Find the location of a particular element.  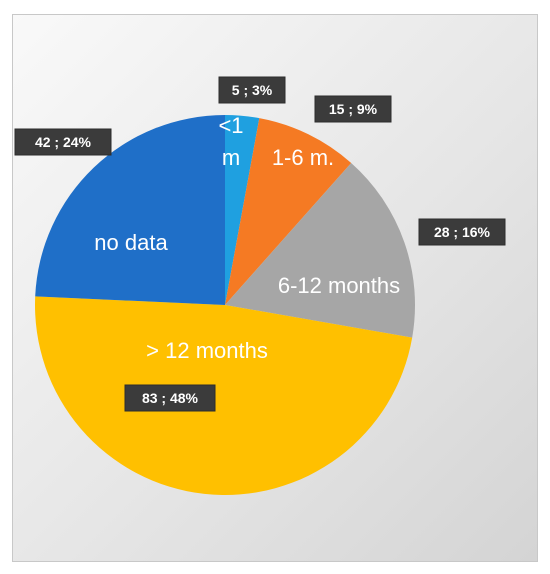

data-label-2: 28 ; 16% is located at coordinates (462, 232).